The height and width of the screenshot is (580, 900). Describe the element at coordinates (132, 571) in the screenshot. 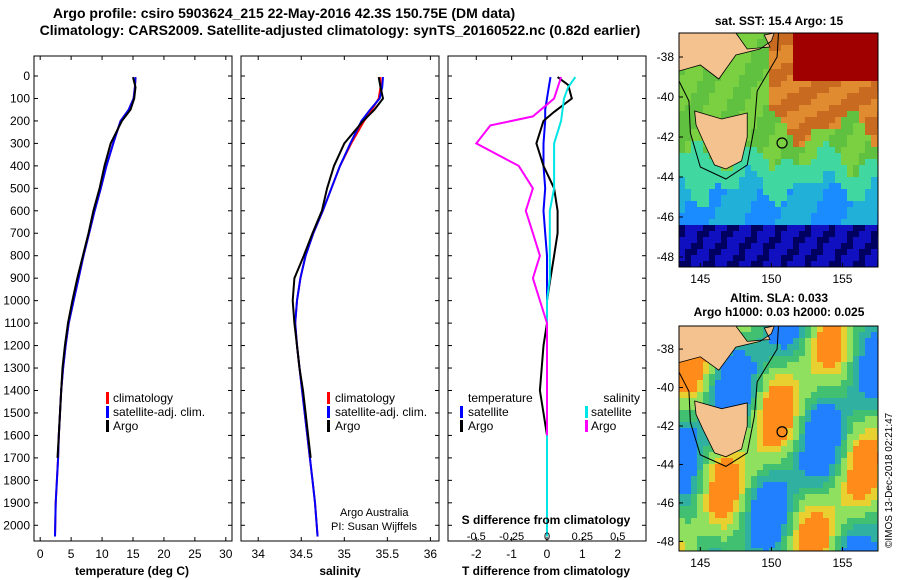

I see `temperature-x-label: temperature (deg C)` at that location.